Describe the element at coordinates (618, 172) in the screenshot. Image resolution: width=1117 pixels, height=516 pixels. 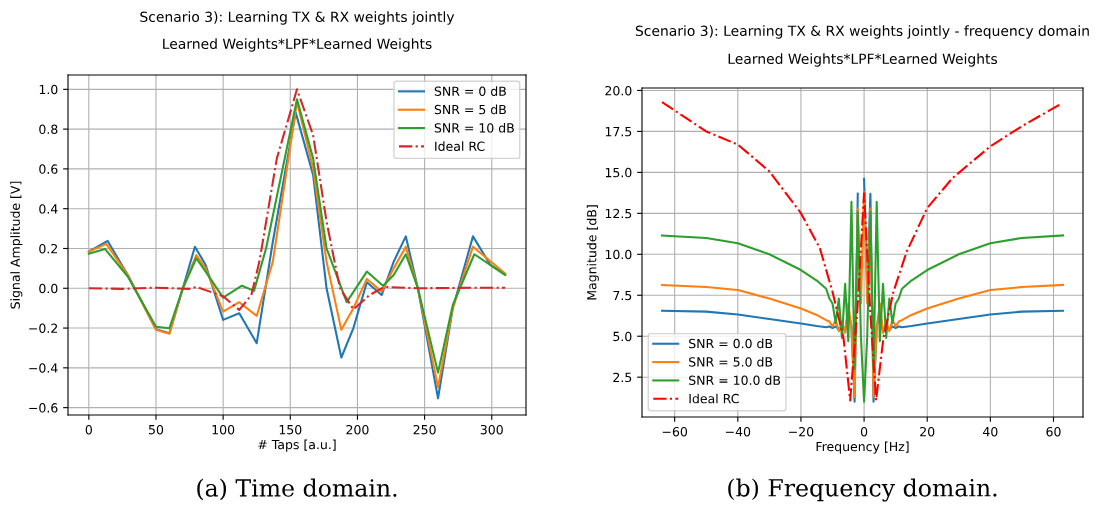
I see `y-tick-label: 15.0` at that location.